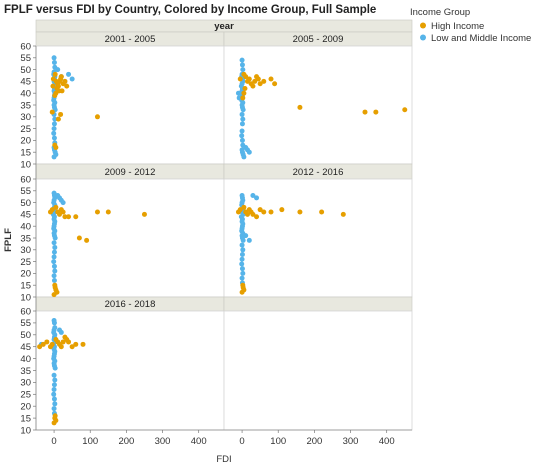 The height and width of the screenshot is (475, 550). Describe the element at coordinates (25, 179) in the screenshot. I see `y-tick-label: 60` at that location.